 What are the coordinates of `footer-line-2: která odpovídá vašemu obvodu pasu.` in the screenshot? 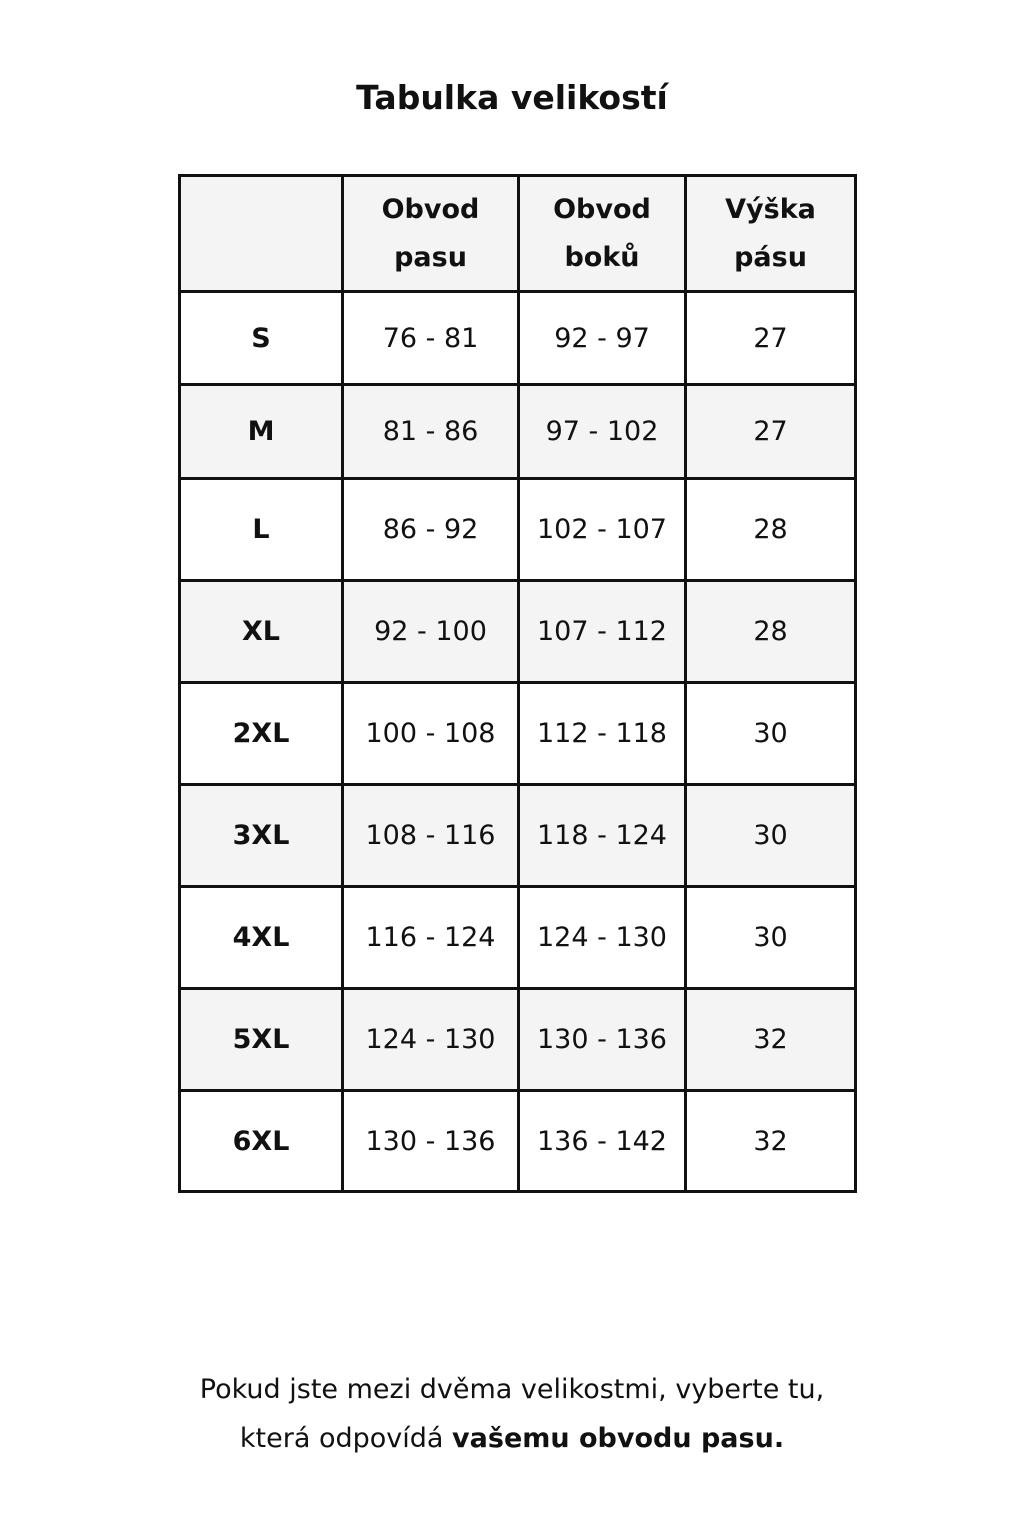 It's located at (512, 1438).